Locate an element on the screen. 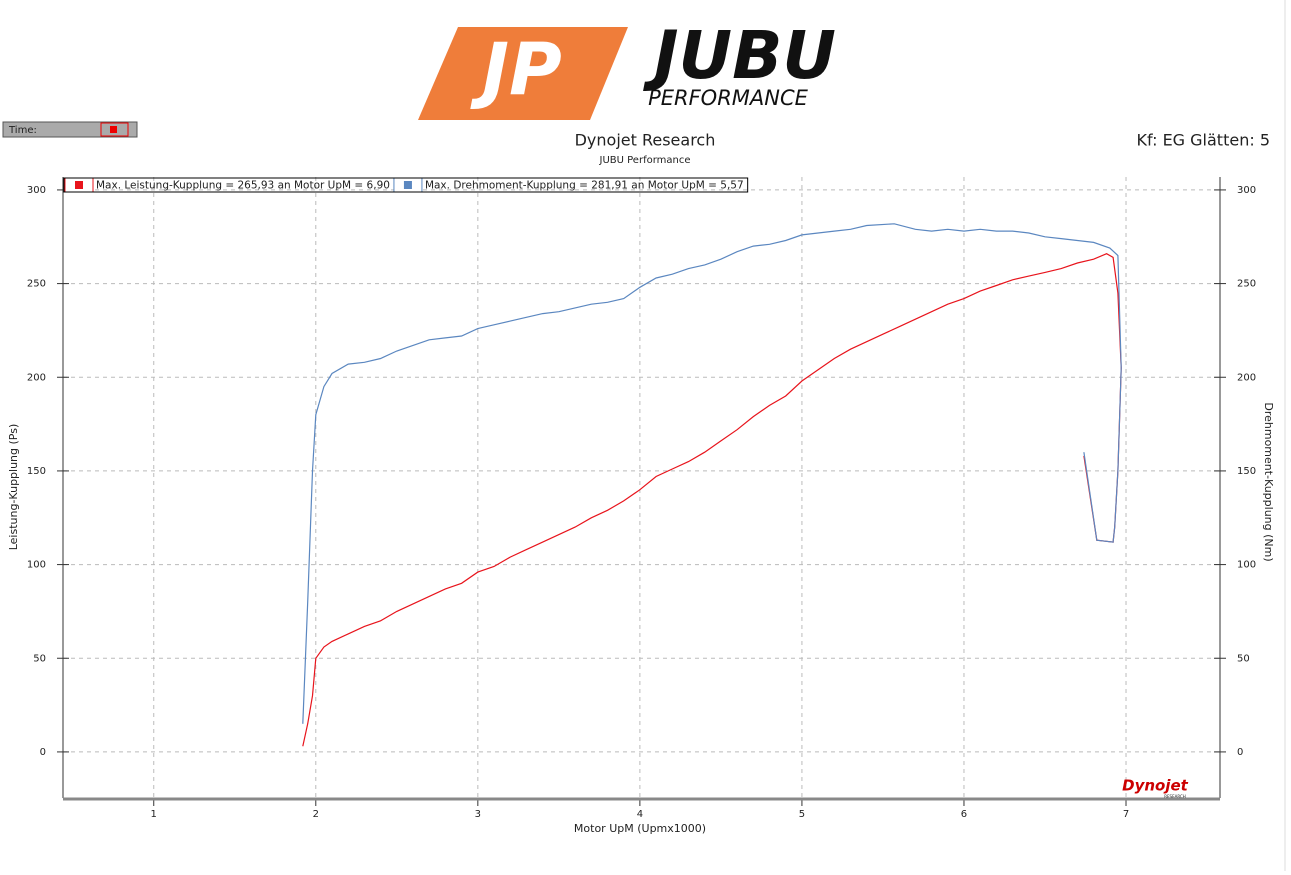 The image size is (1291, 875). y-tick-label: 250 is located at coordinates (36, 284).